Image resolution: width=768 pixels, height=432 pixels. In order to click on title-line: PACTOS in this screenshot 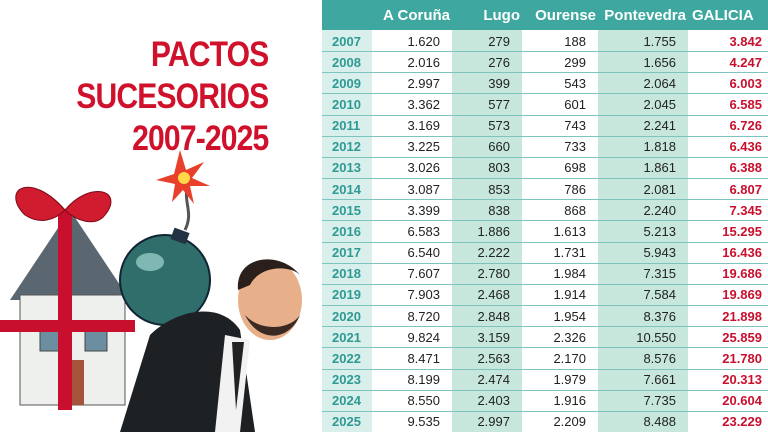, I will do `click(209, 54)`.